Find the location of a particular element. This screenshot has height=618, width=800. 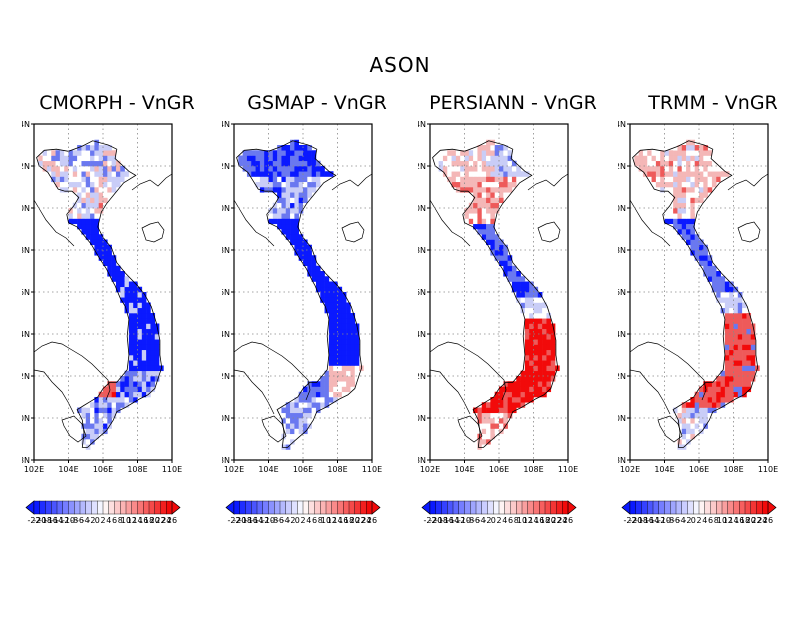

colorbar-label: -16 is located at coordinates (447, 520).